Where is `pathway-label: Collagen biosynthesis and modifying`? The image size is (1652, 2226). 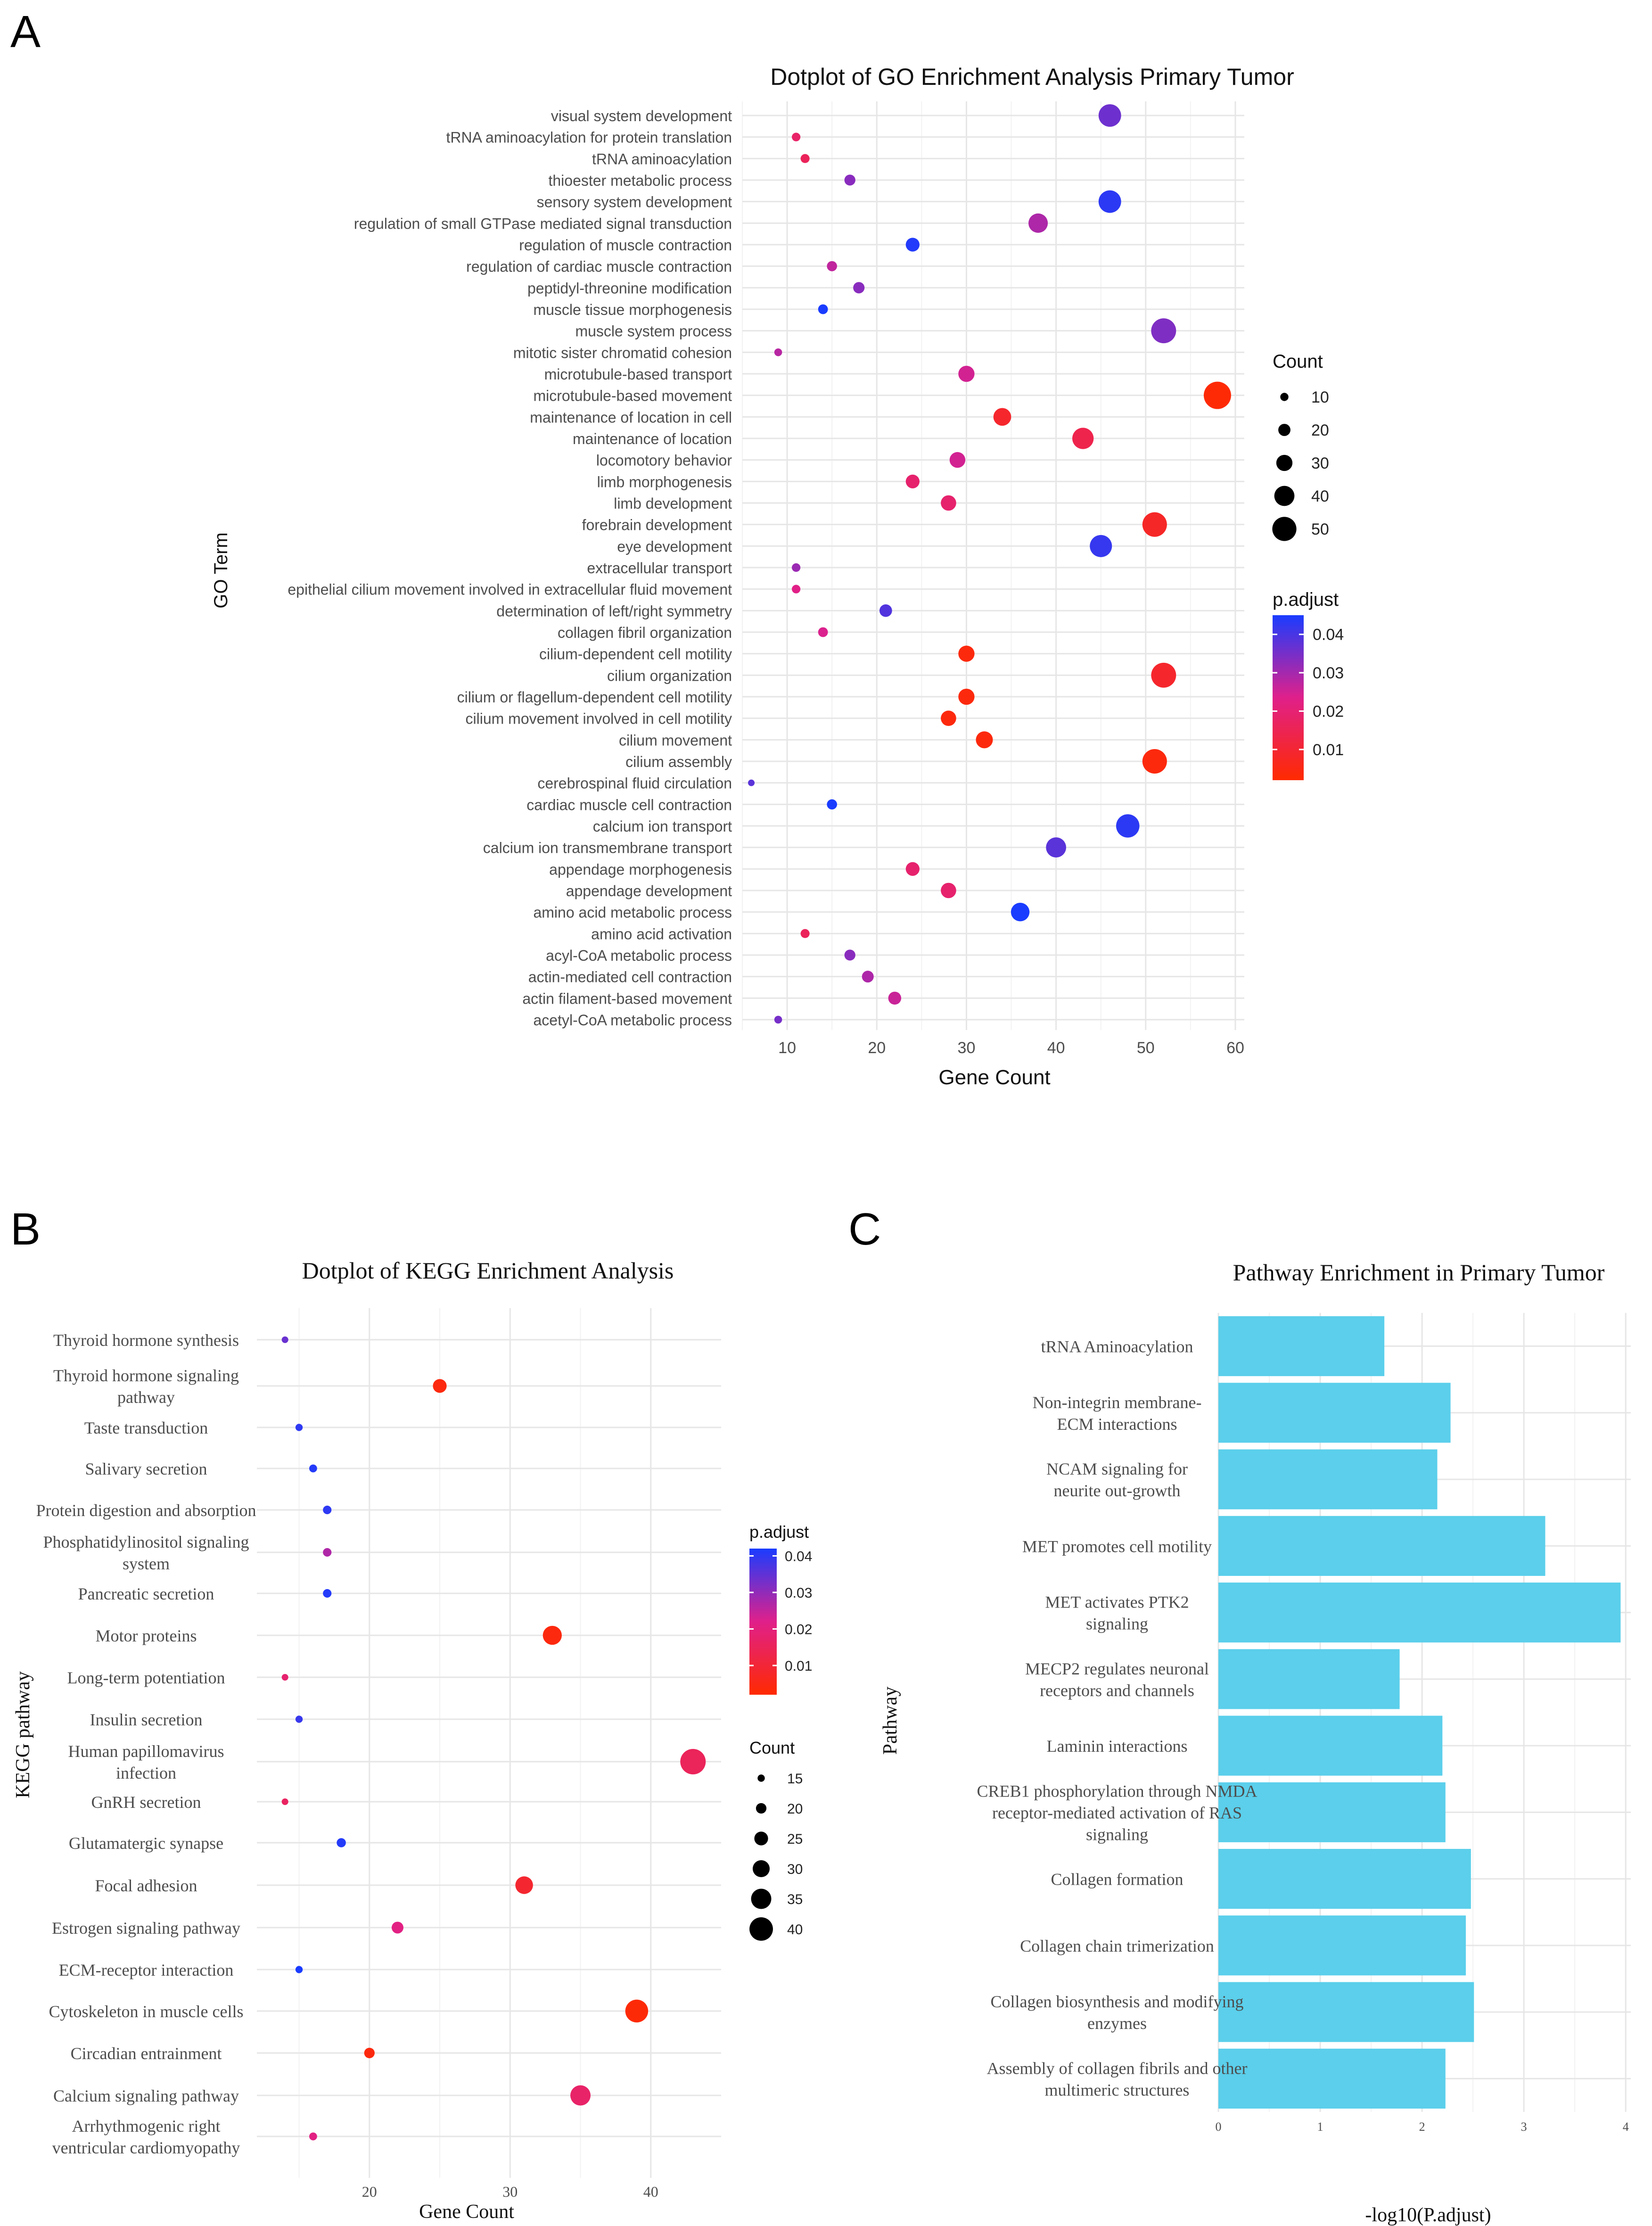 pathway-label: Collagen biosynthesis and modifying is located at coordinates (1117, 2001).